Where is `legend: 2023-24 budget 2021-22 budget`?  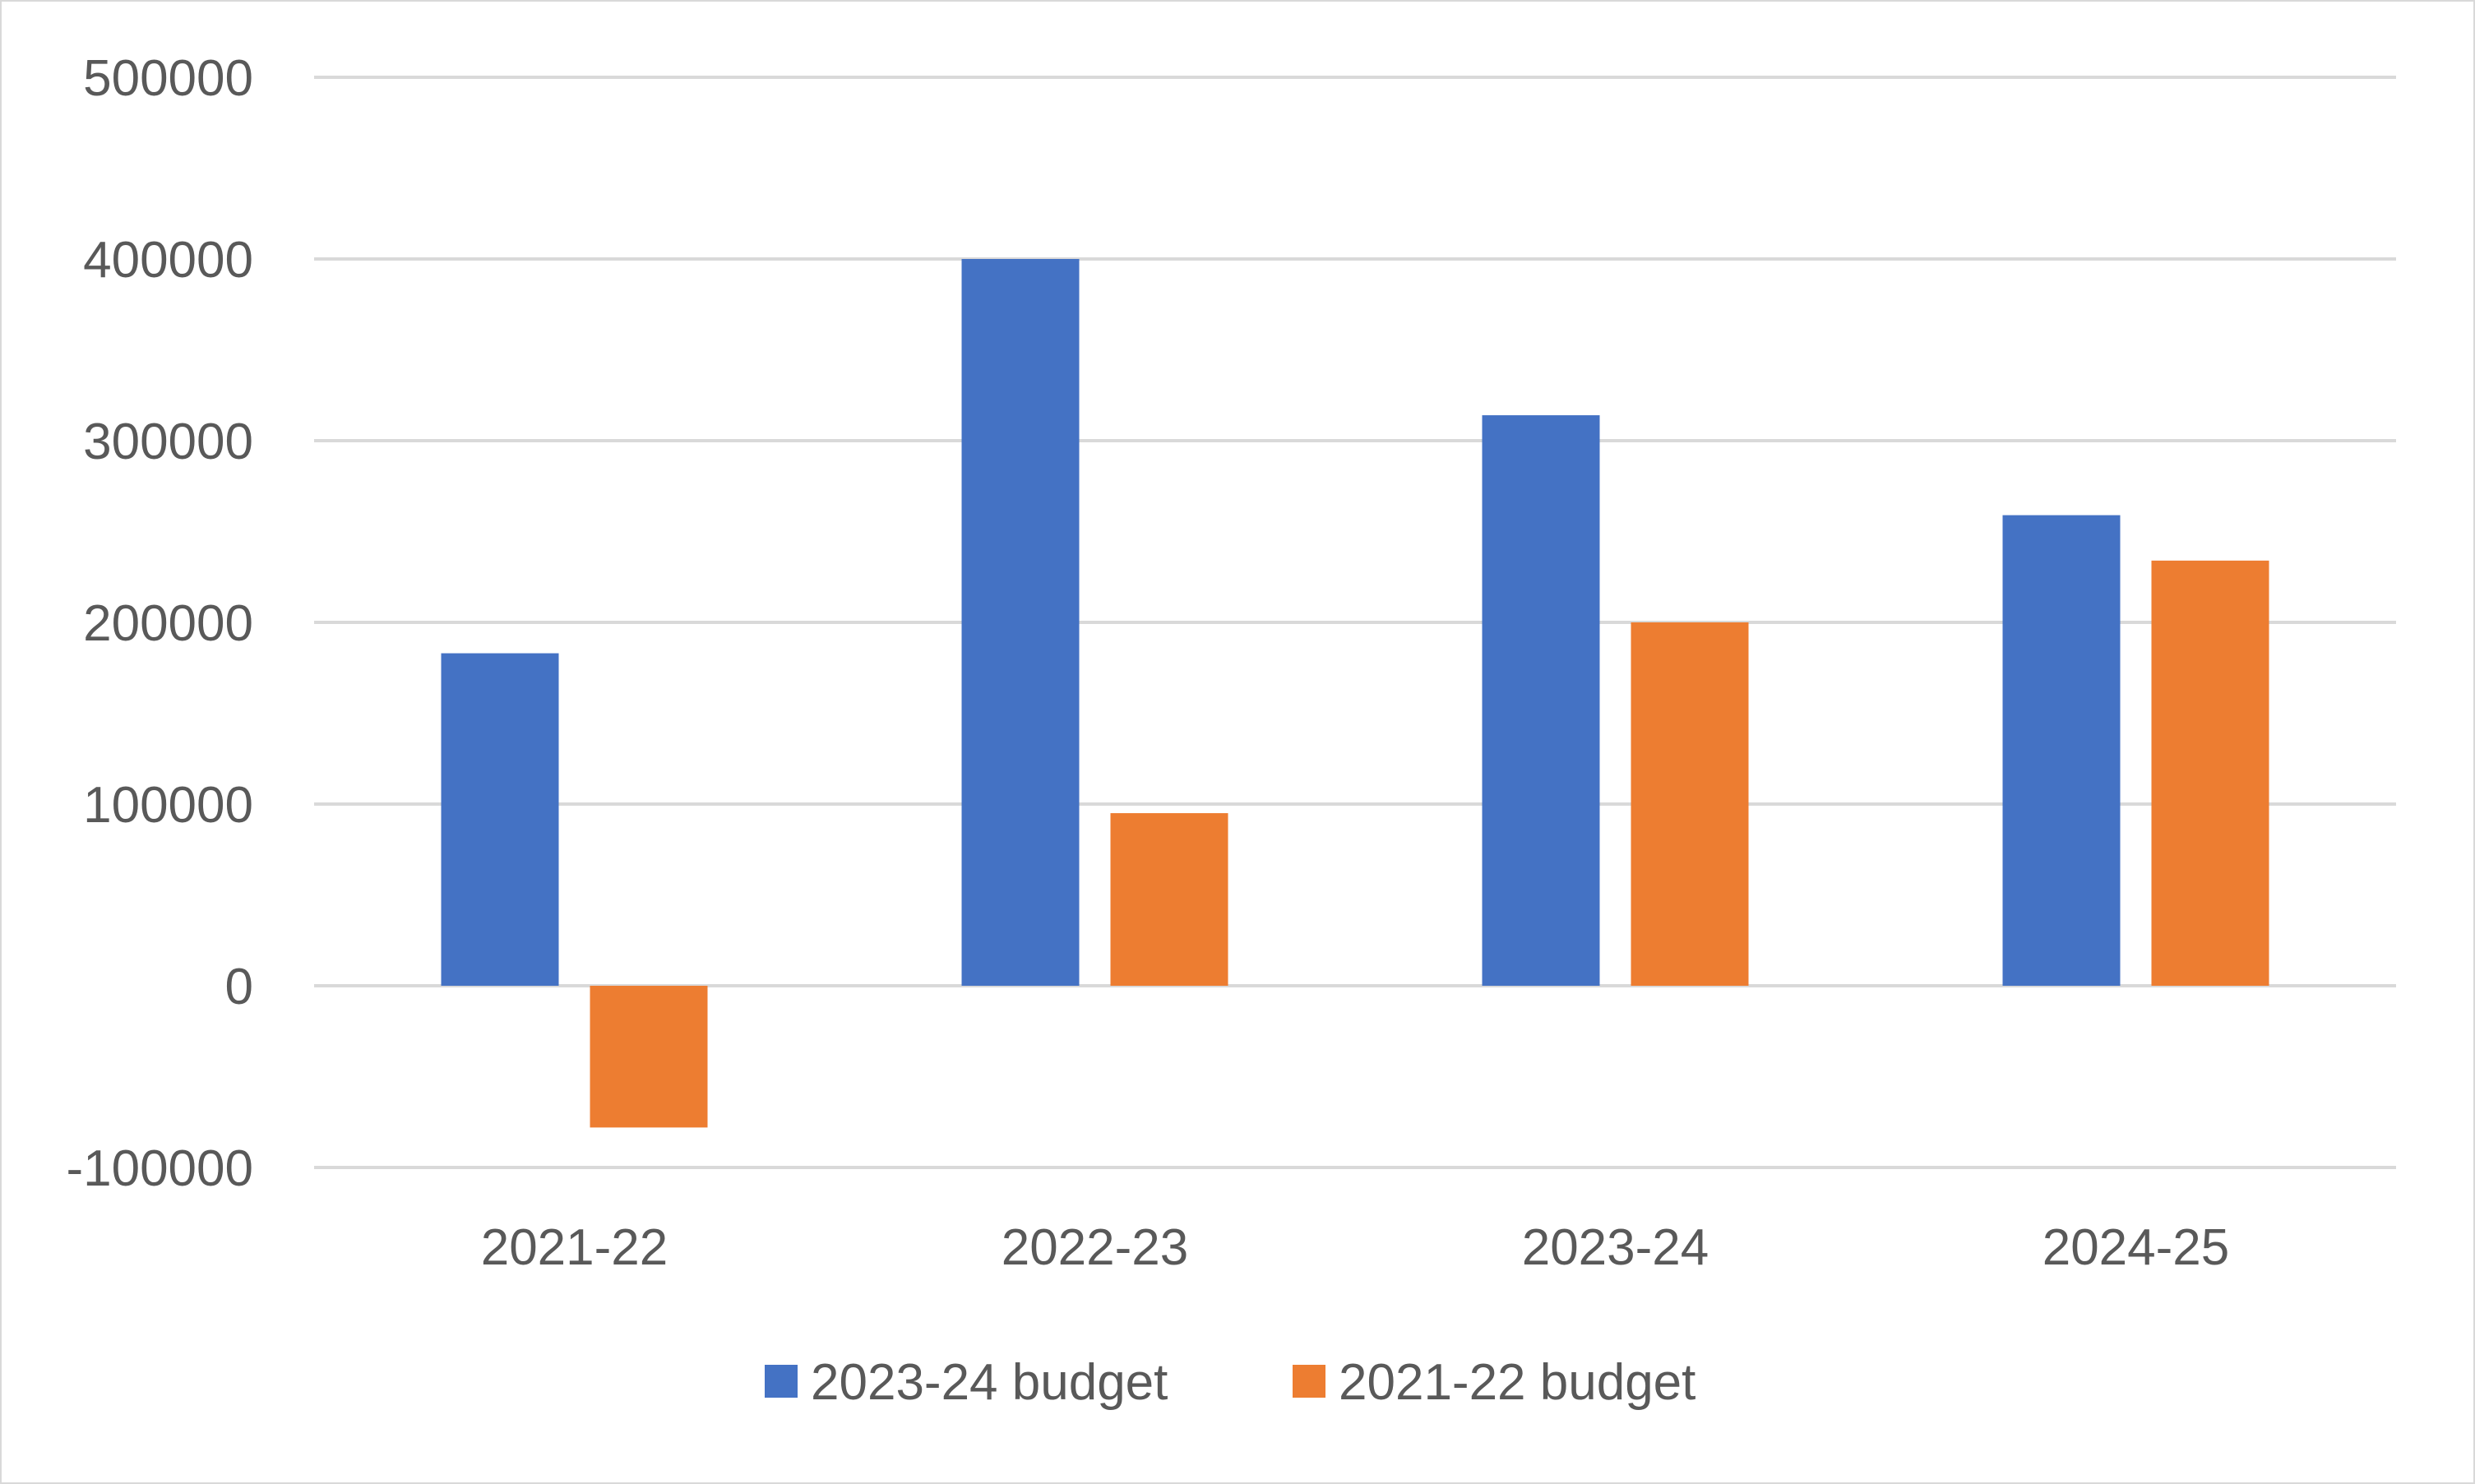 legend: 2023-24 budget 2021-22 budget is located at coordinates (1230, 1382).